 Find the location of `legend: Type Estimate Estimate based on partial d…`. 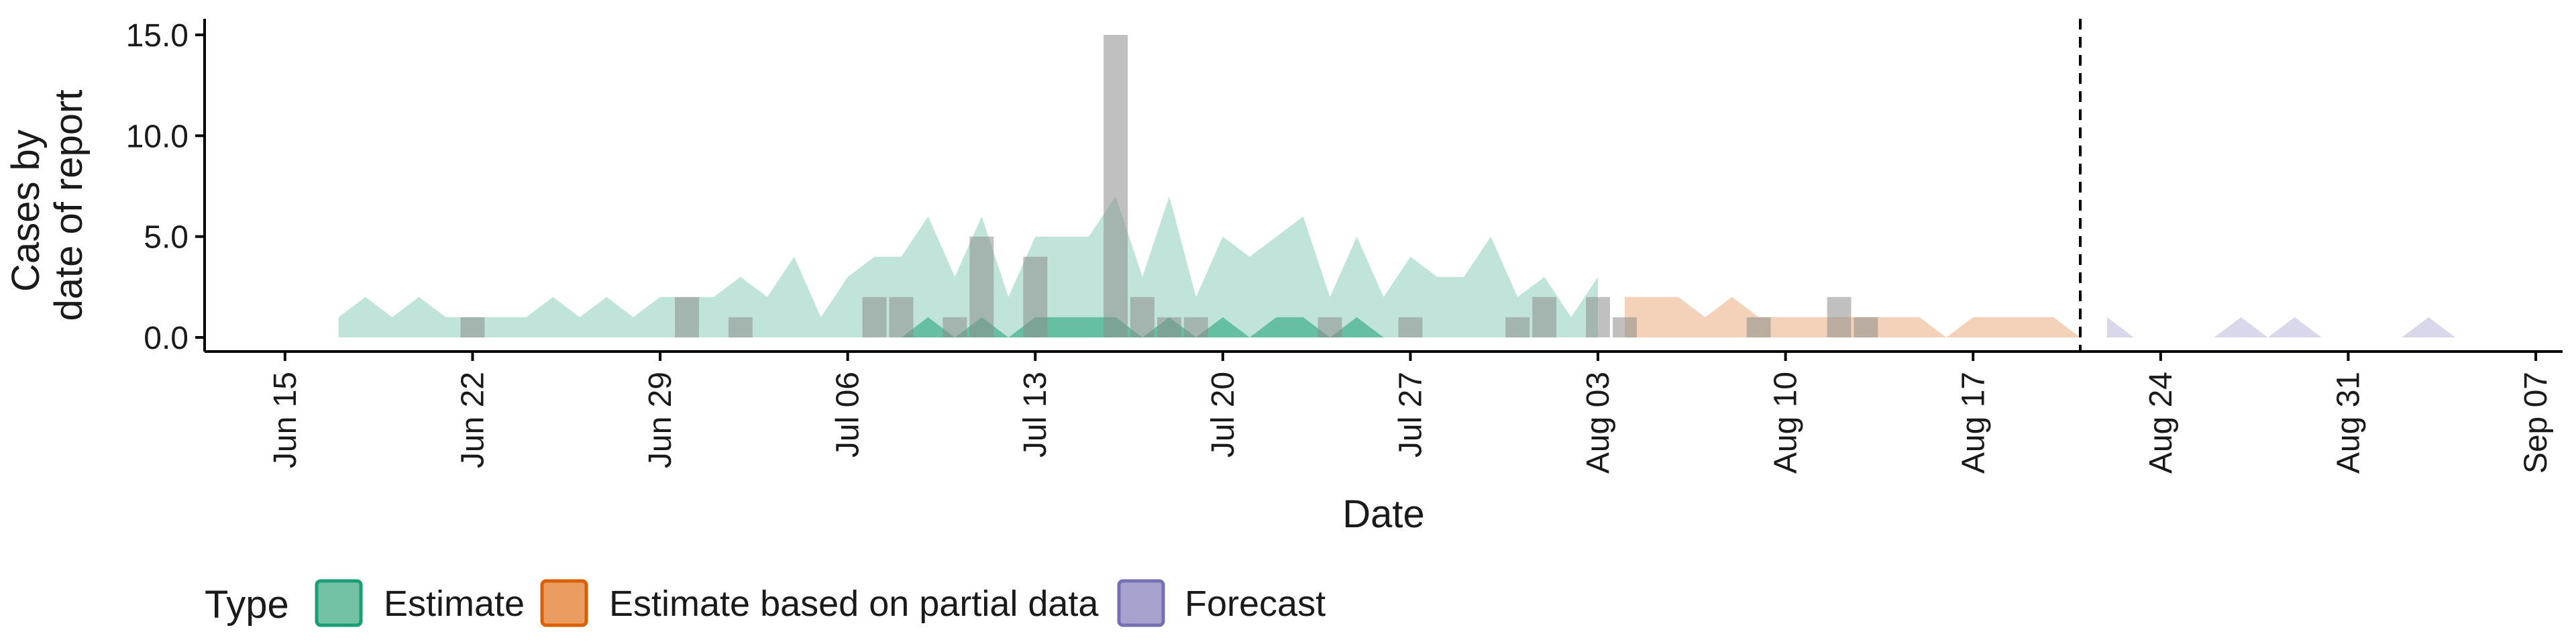

legend: Type Estimate Estimate based on partial d… is located at coordinates (765, 603).